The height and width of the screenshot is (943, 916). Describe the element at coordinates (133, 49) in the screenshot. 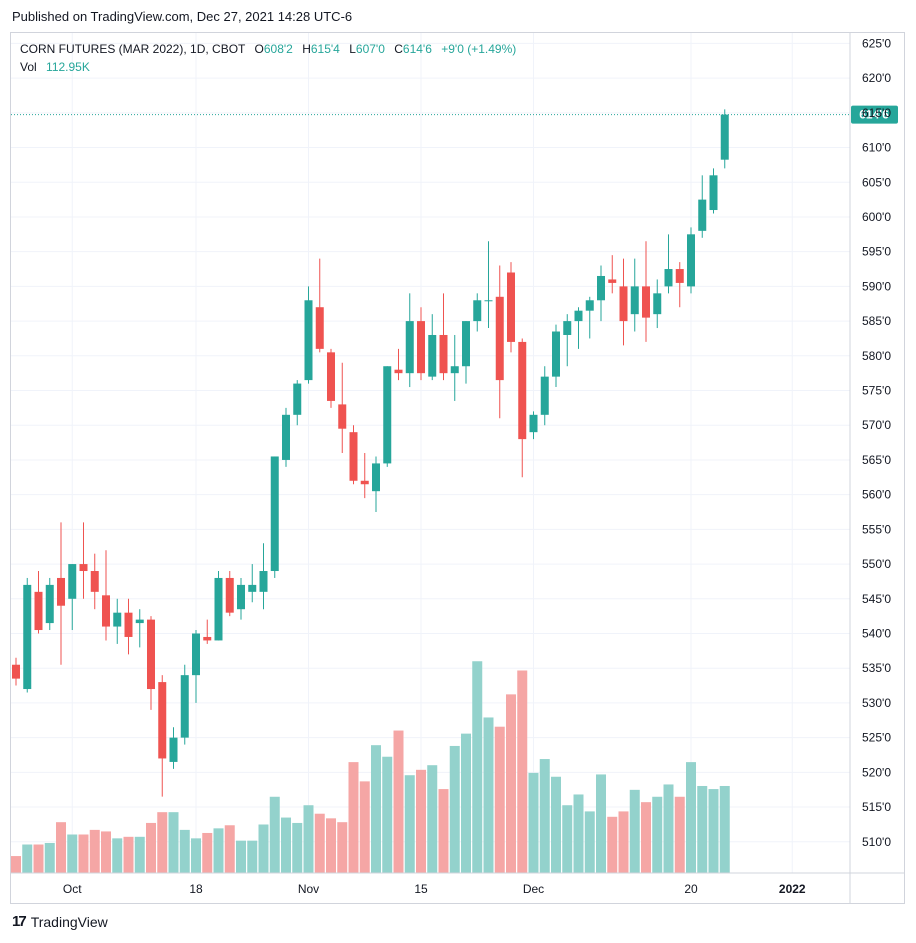

I see `symbol-title: CORN FUTURES (MAR 2022), 1D, CBOT` at that location.